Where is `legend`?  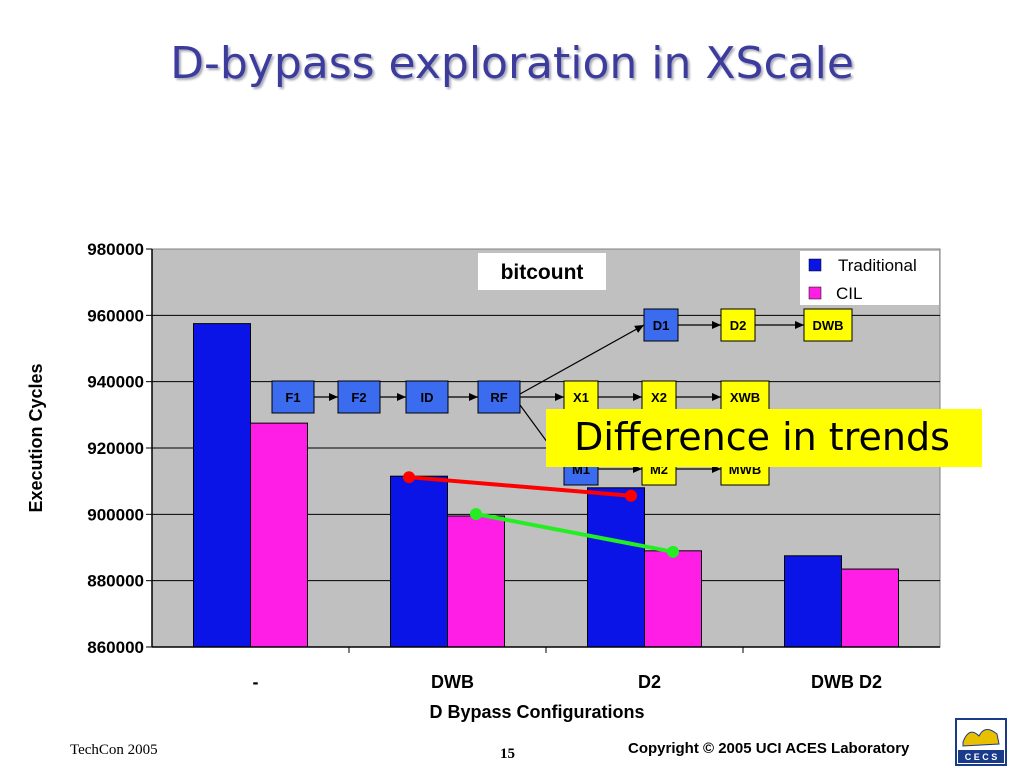 legend is located at coordinates (869, 278).